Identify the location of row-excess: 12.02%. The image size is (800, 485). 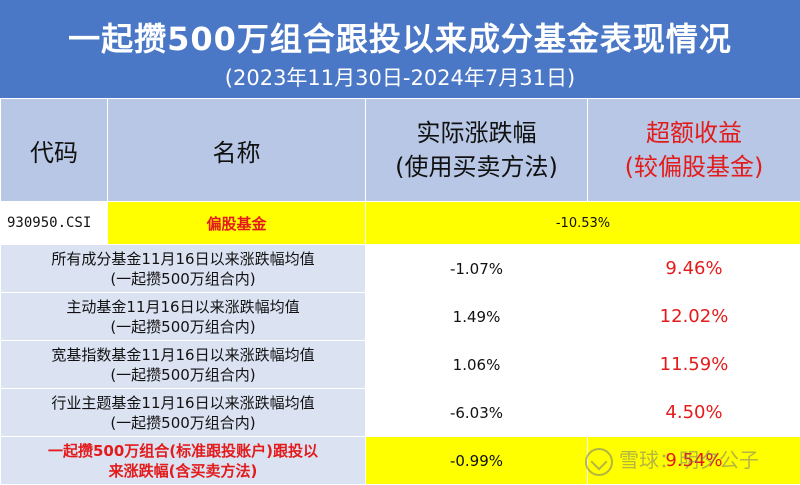
(694, 317).